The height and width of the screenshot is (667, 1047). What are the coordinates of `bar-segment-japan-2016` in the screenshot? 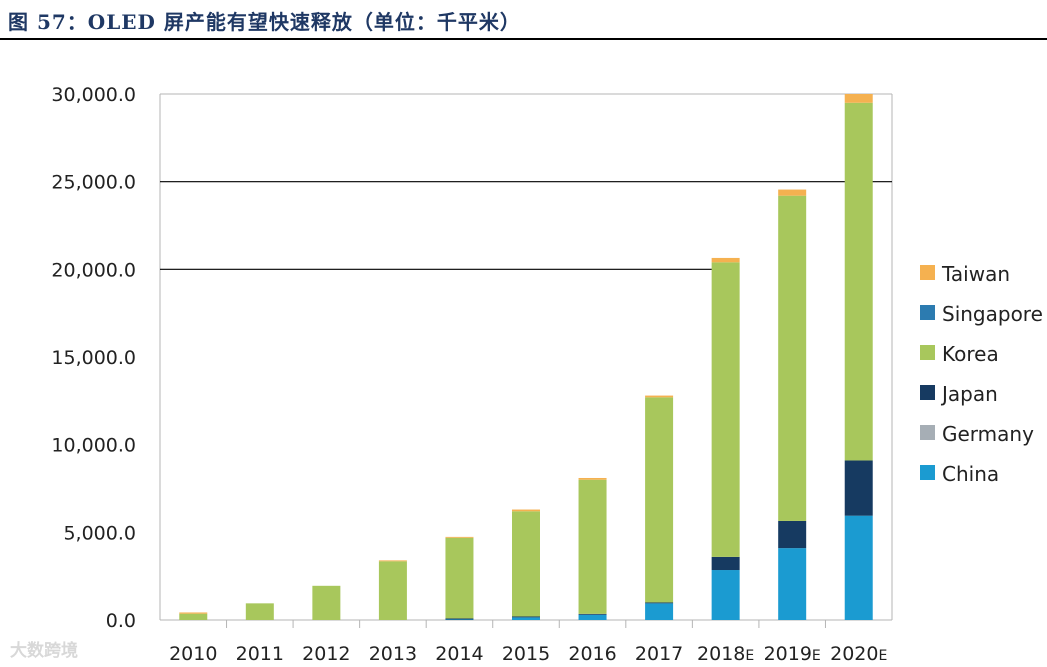 It's located at (592, 614).